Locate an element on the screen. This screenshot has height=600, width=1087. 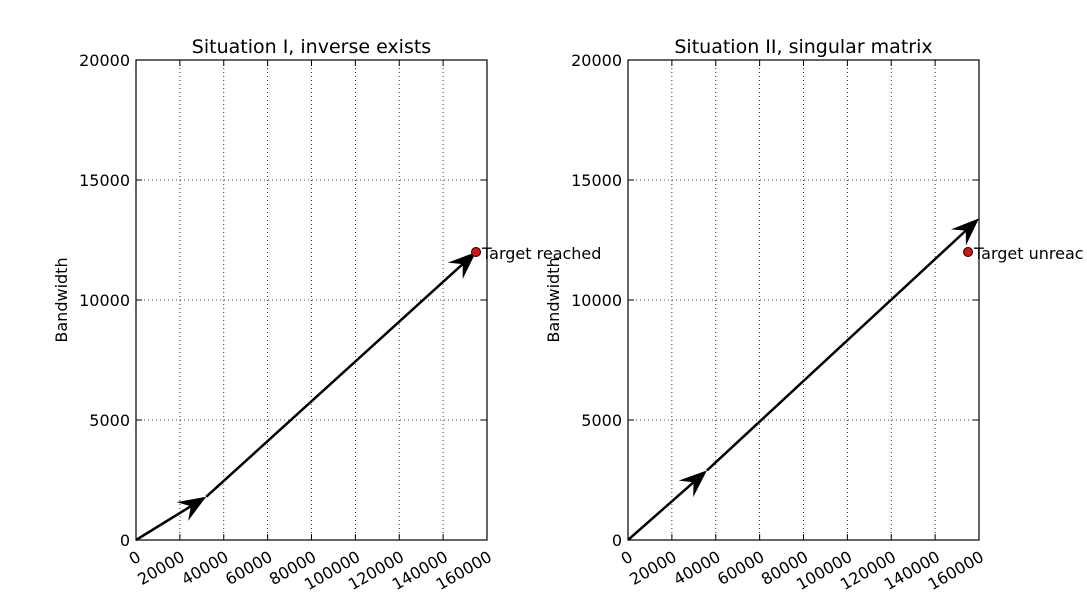
target-annotation: Target unreac is located at coordinates (1028, 253).